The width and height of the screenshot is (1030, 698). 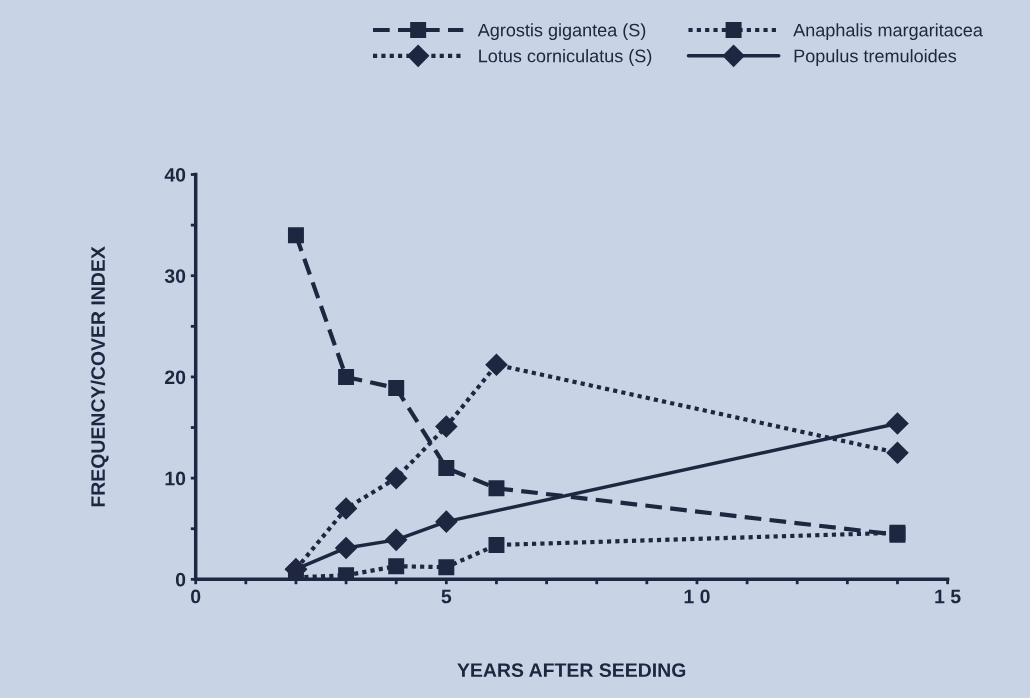 I want to click on legend-label: Populus tremuloides, so click(x=875, y=57).